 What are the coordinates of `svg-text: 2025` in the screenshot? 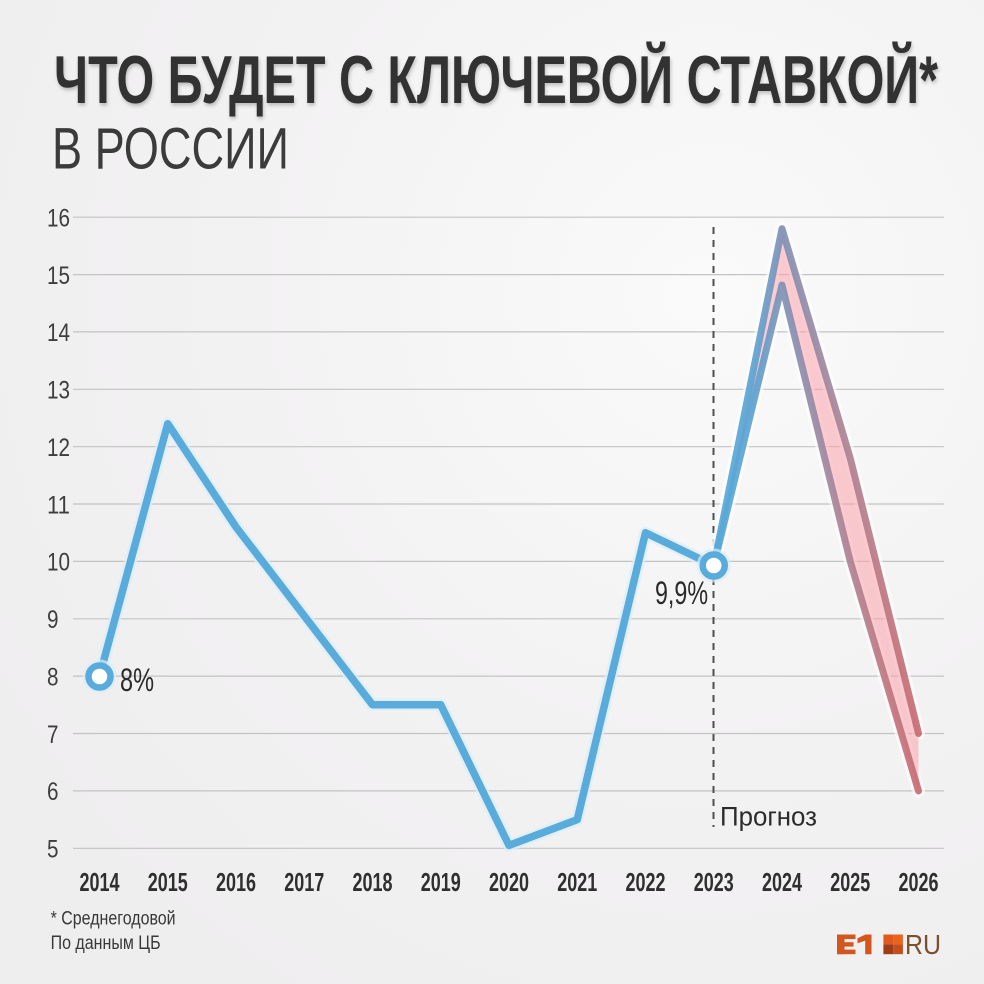 It's located at (850, 882).